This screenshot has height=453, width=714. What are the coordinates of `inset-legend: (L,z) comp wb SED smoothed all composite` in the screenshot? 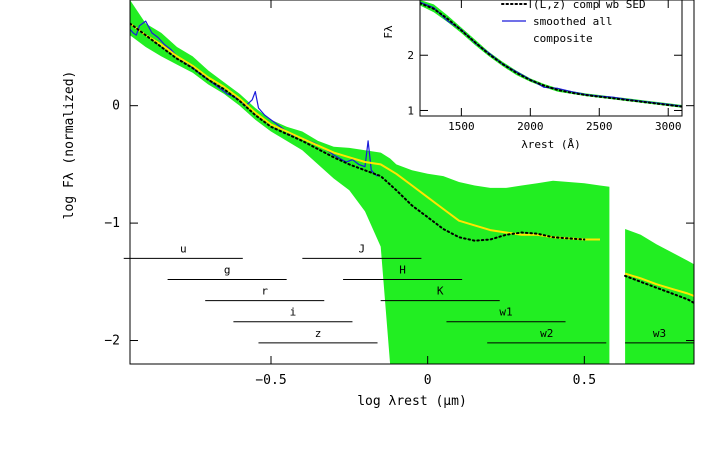 It's located at (573, 22).